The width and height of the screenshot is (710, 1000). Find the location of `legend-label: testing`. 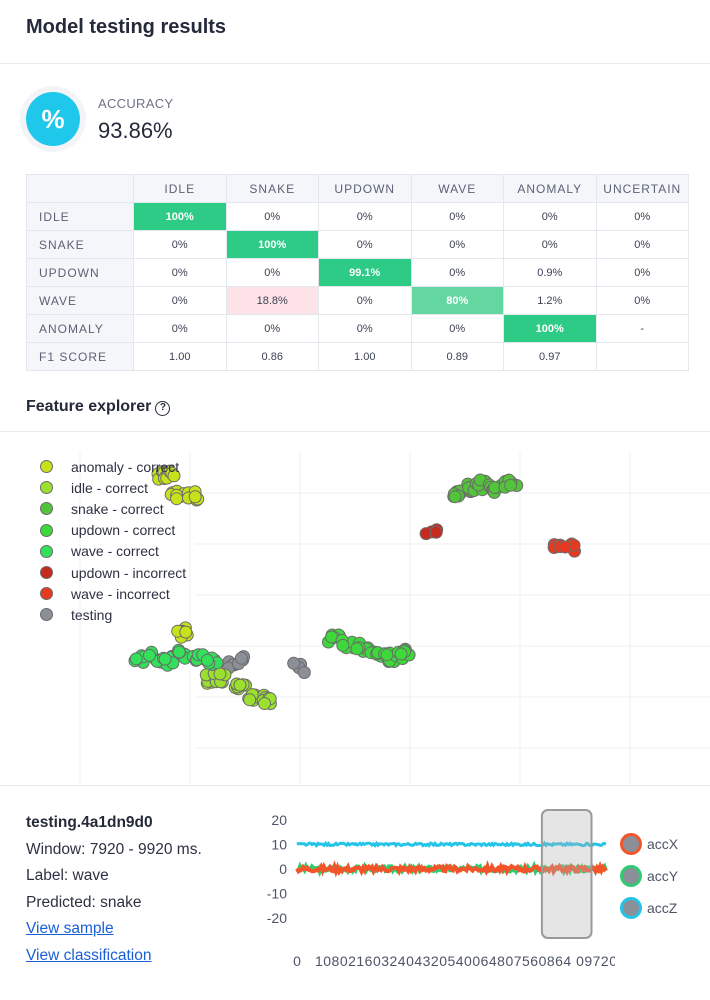

legend-label: testing is located at coordinates (92, 614).